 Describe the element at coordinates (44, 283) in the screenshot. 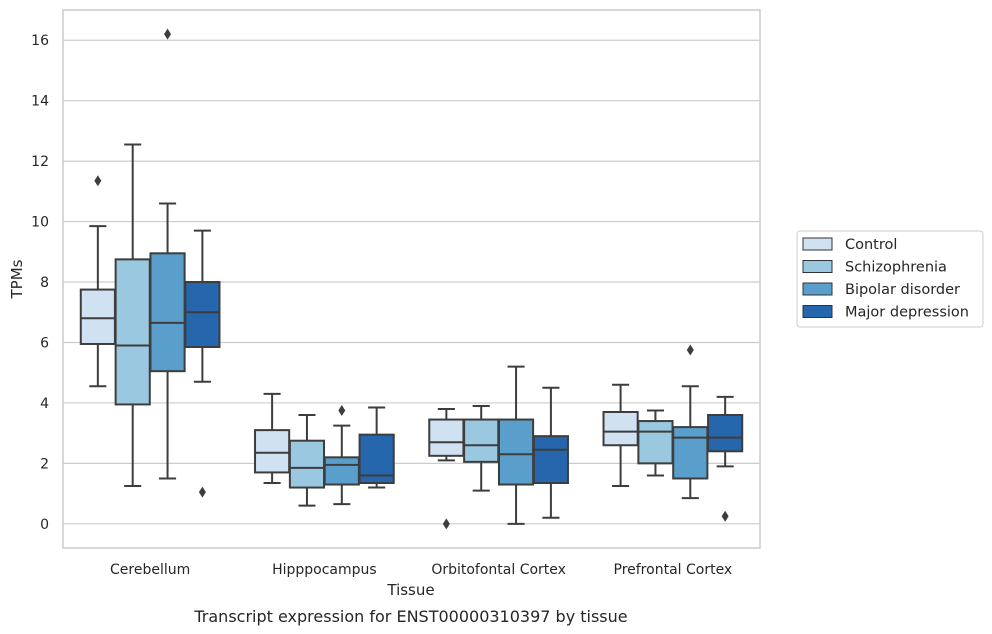

I see `y-tick-label: 8` at that location.